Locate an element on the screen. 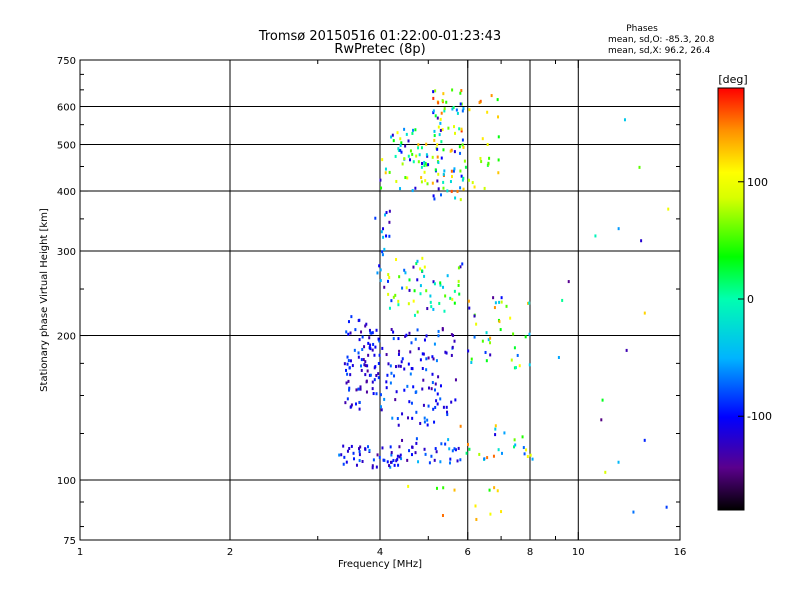 Image resolution: width=800 pixels, height=600 pixels. chart-title: Tromsø 20150516 01:22:00-01:23:43 is located at coordinates (379, 36).